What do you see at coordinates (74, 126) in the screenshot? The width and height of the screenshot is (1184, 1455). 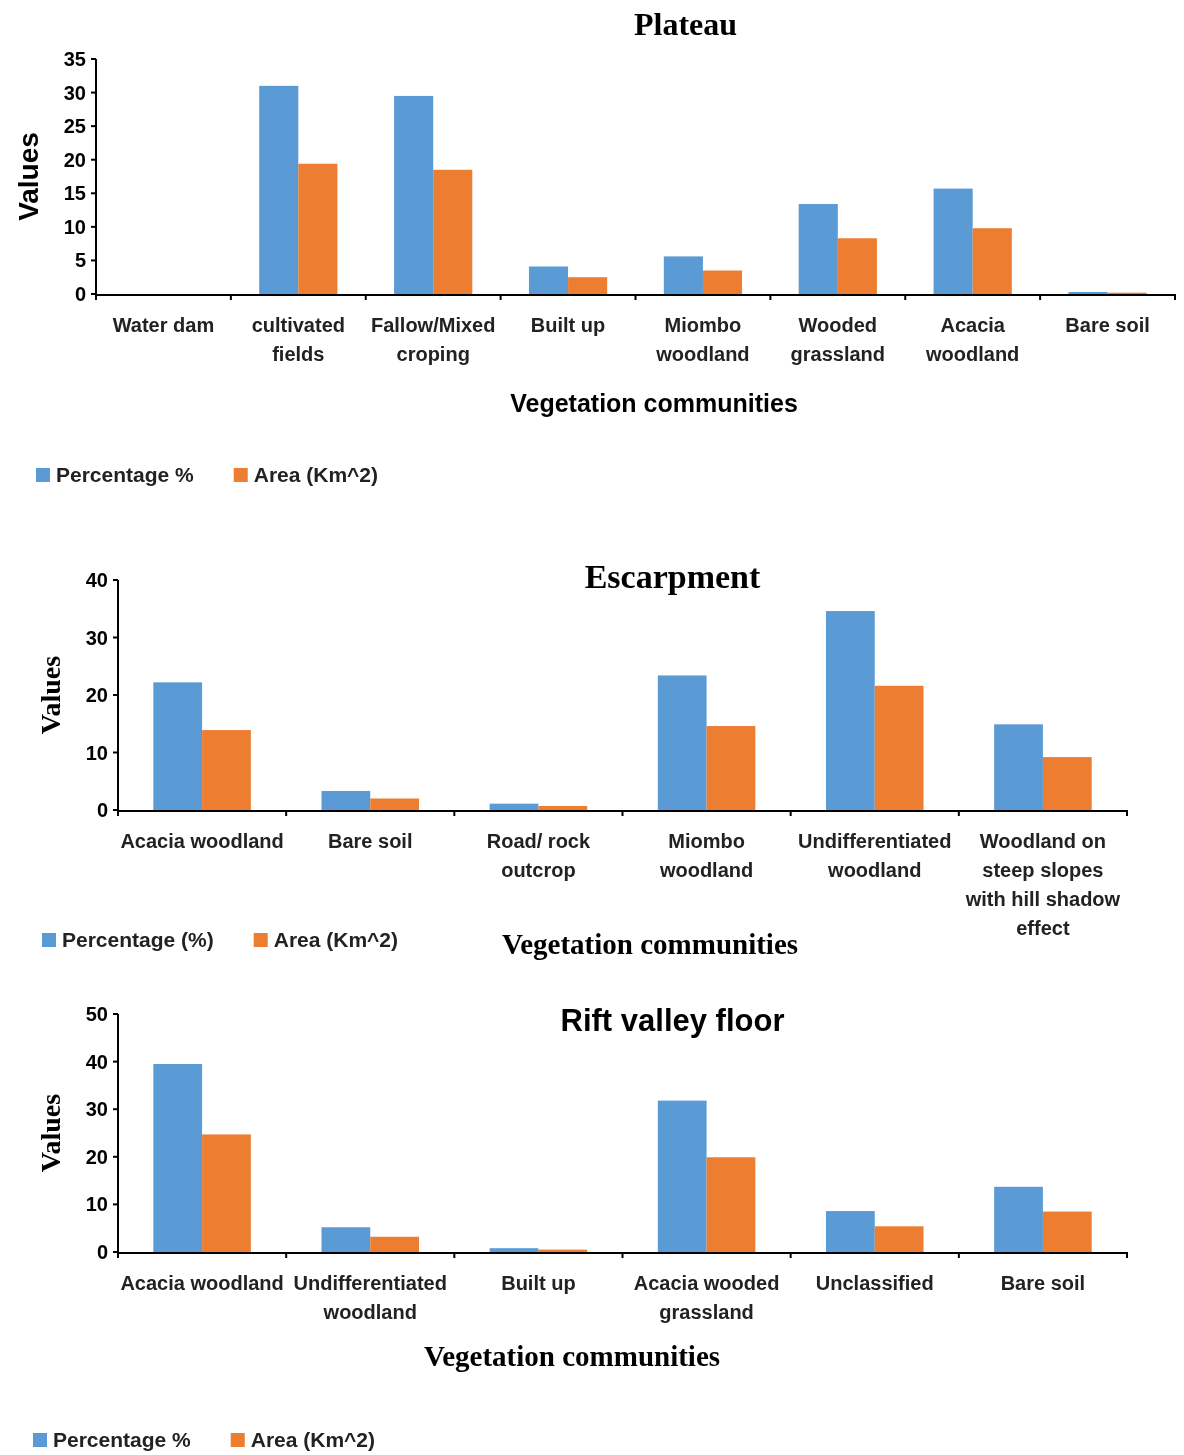 I see `y-tick-label: 25` at bounding box center [74, 126].